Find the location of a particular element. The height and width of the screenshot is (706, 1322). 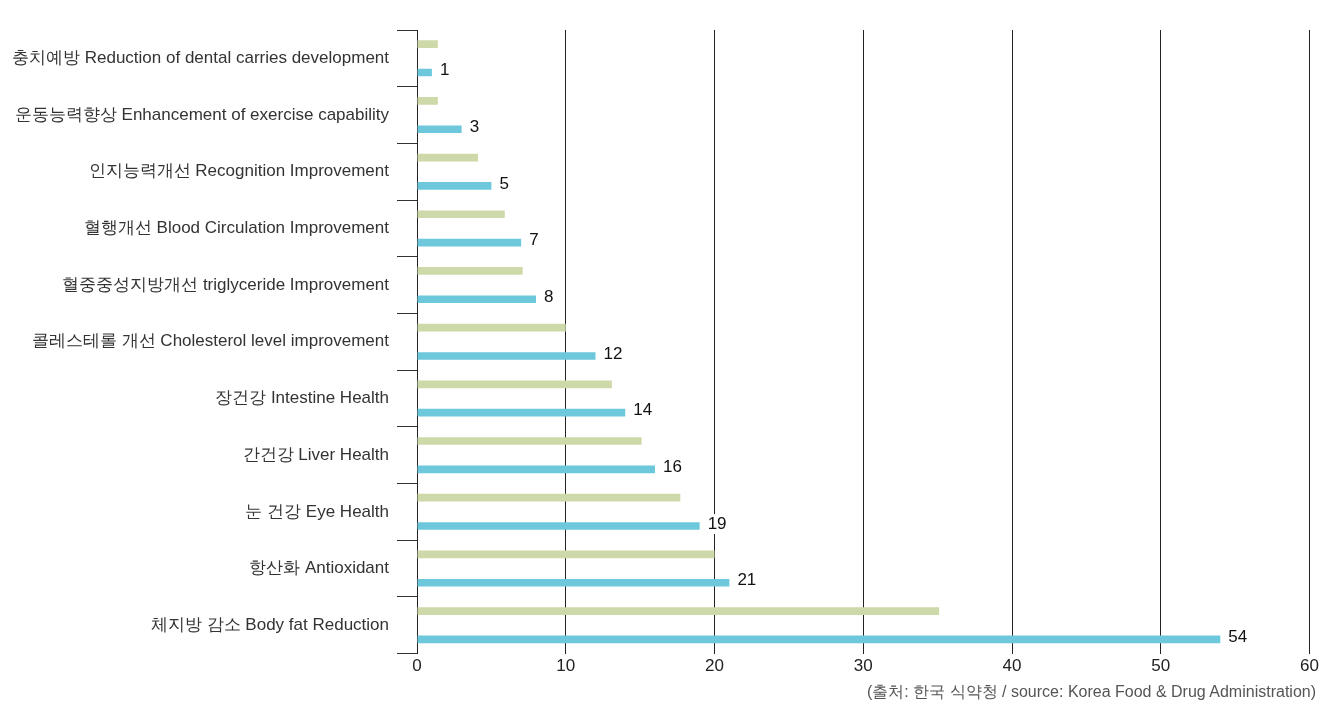

x-tick-label: 30 is located at coordinates (863, 666).